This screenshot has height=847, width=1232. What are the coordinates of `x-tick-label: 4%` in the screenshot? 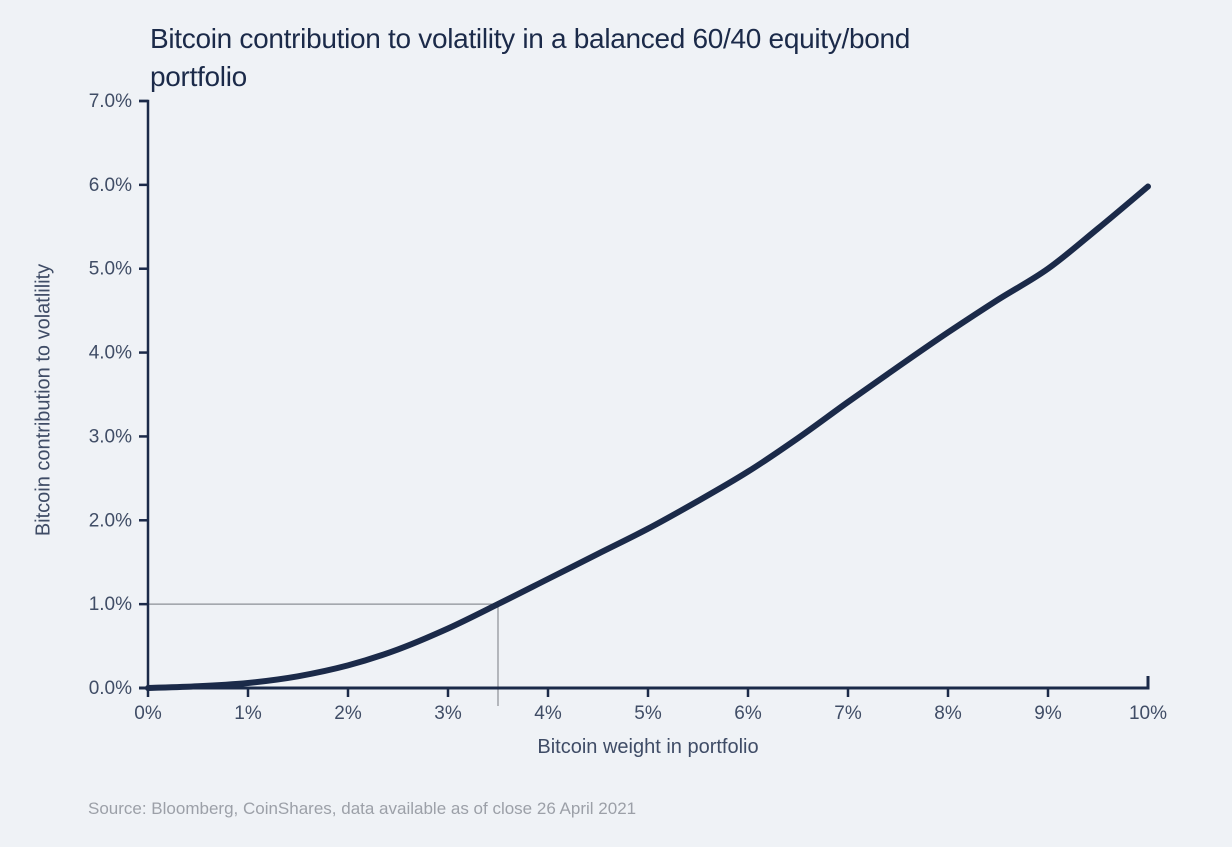 It's located at (548, 713).